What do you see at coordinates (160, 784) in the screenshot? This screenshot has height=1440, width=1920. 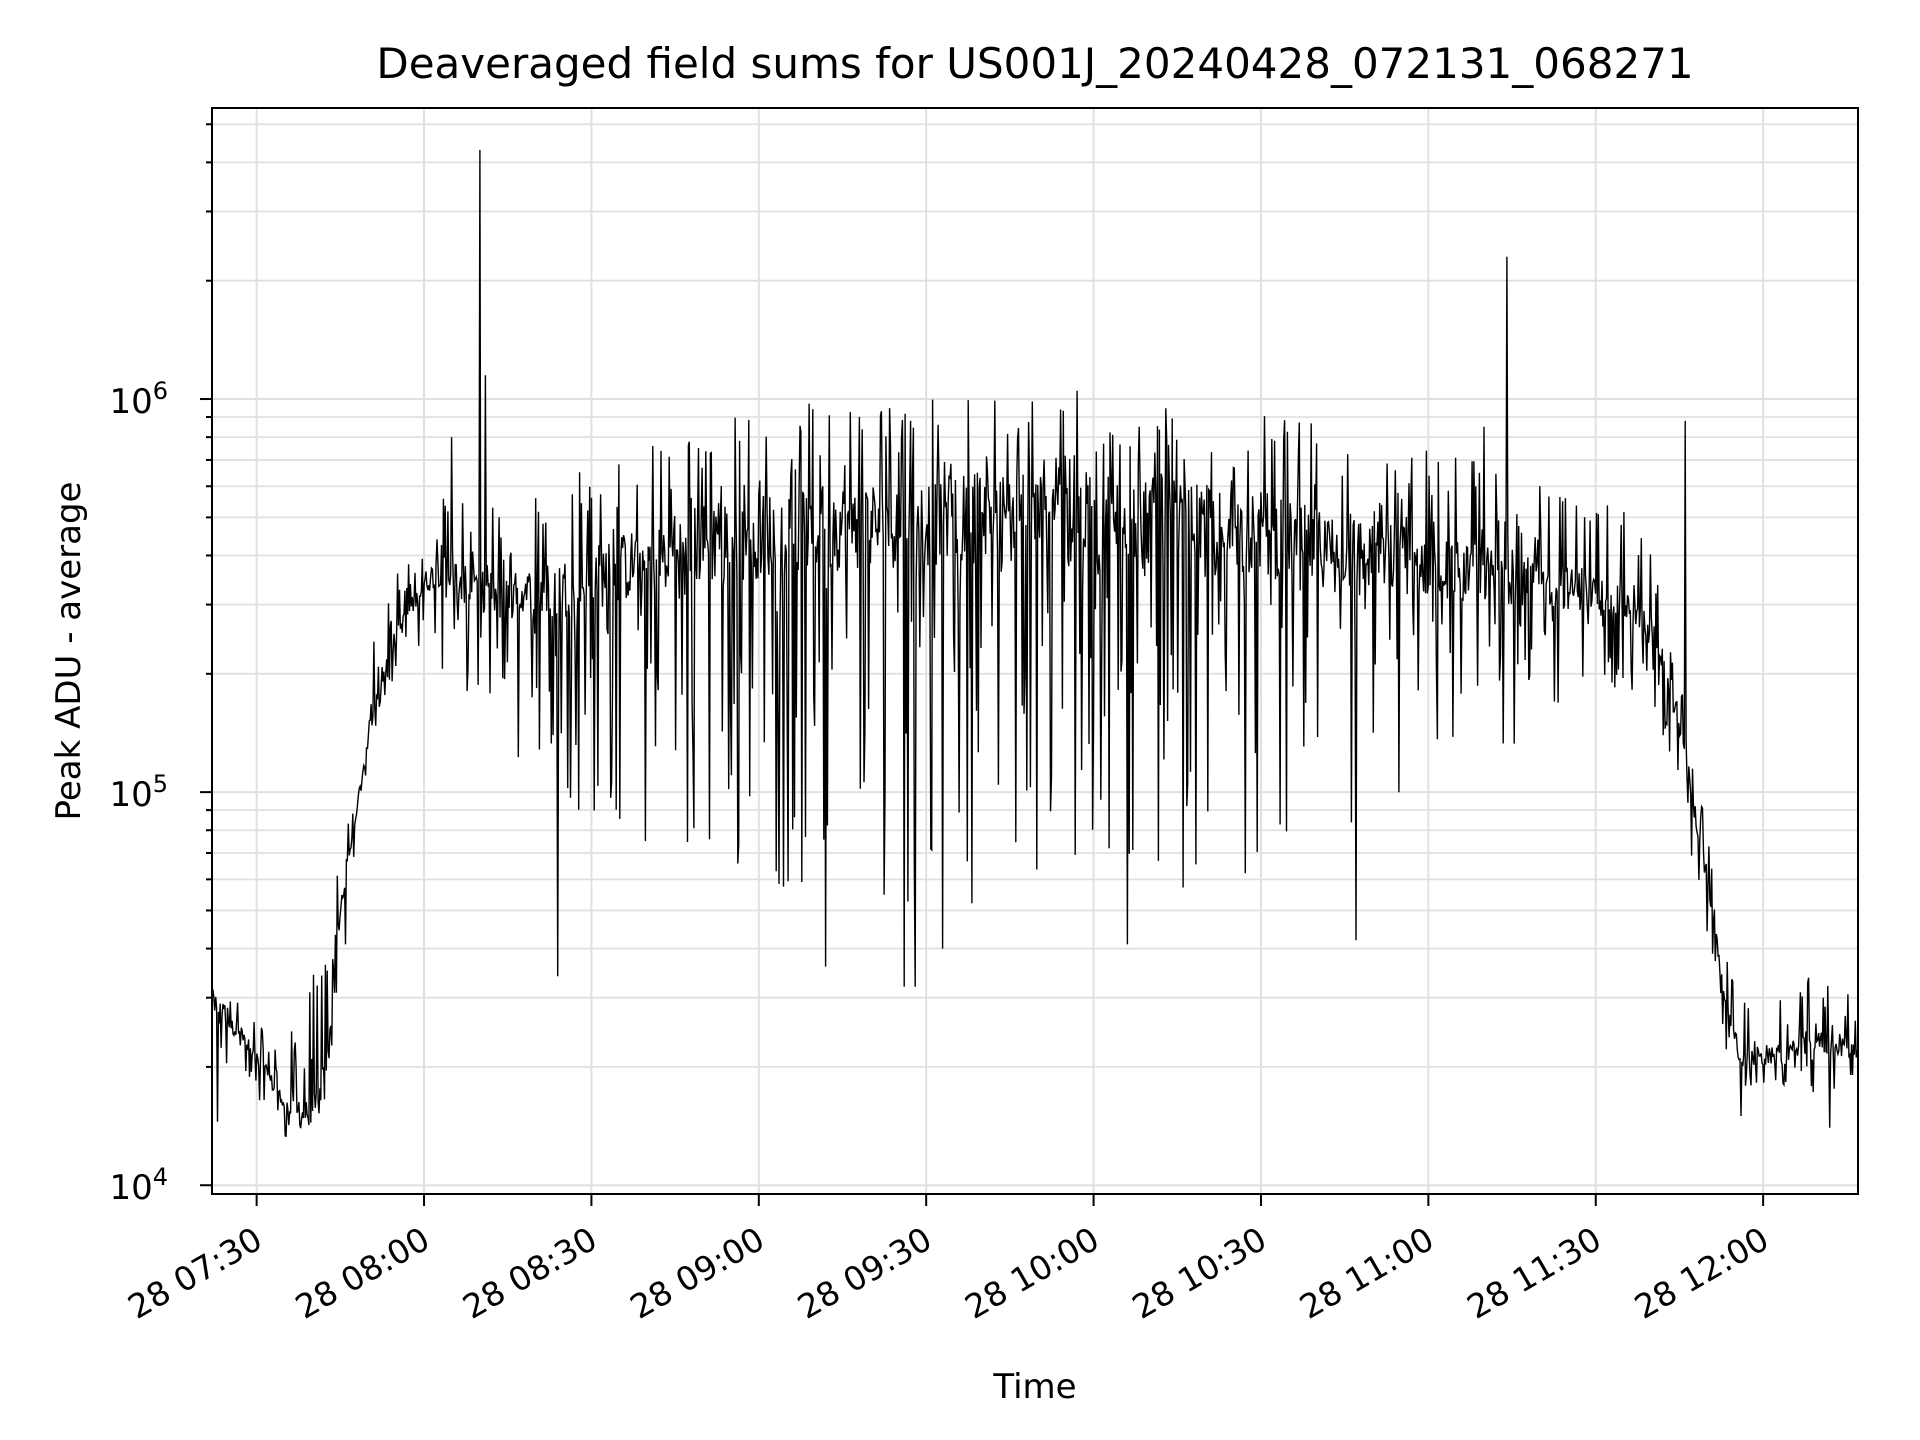 I see `y-tick-exponent: 5` at bounding box center [160, 784].